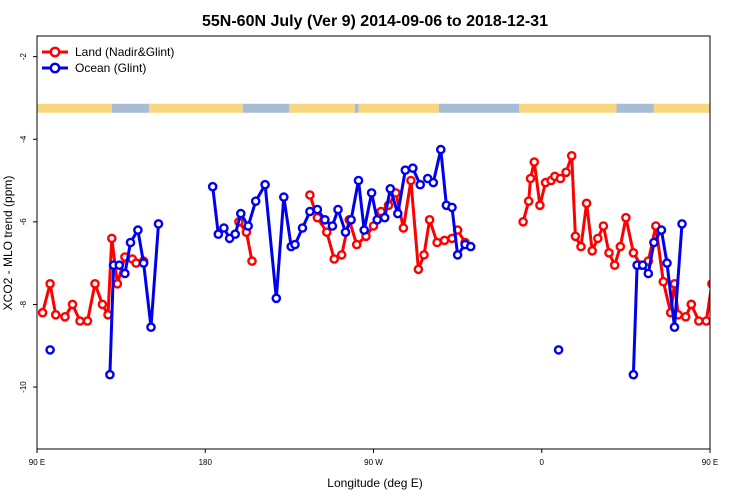 This screenshot has height=500, width=750. Describe the element at coordinates (374, 483) in the screenshot. I see `x-axis-label: Longitude (deg E)` at that location.